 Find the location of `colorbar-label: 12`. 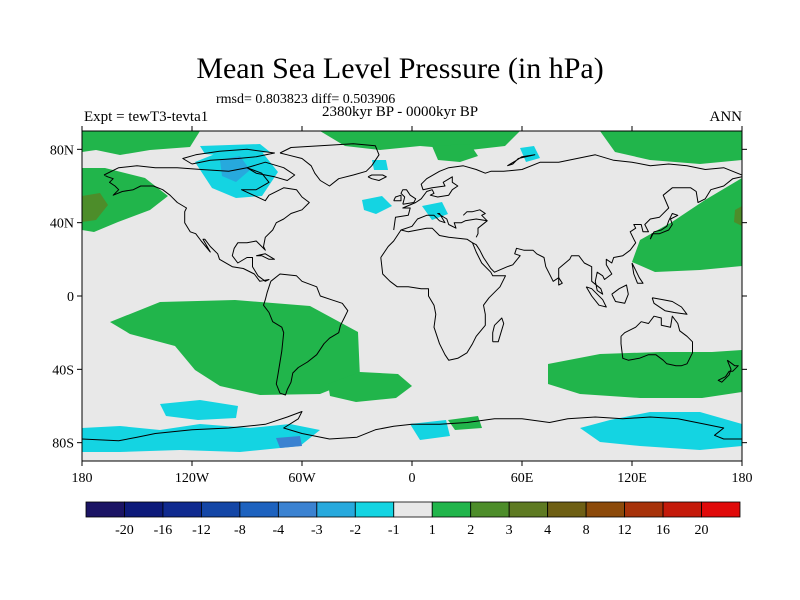

colorbar-label: 12 is located at coordinates (625, 530).